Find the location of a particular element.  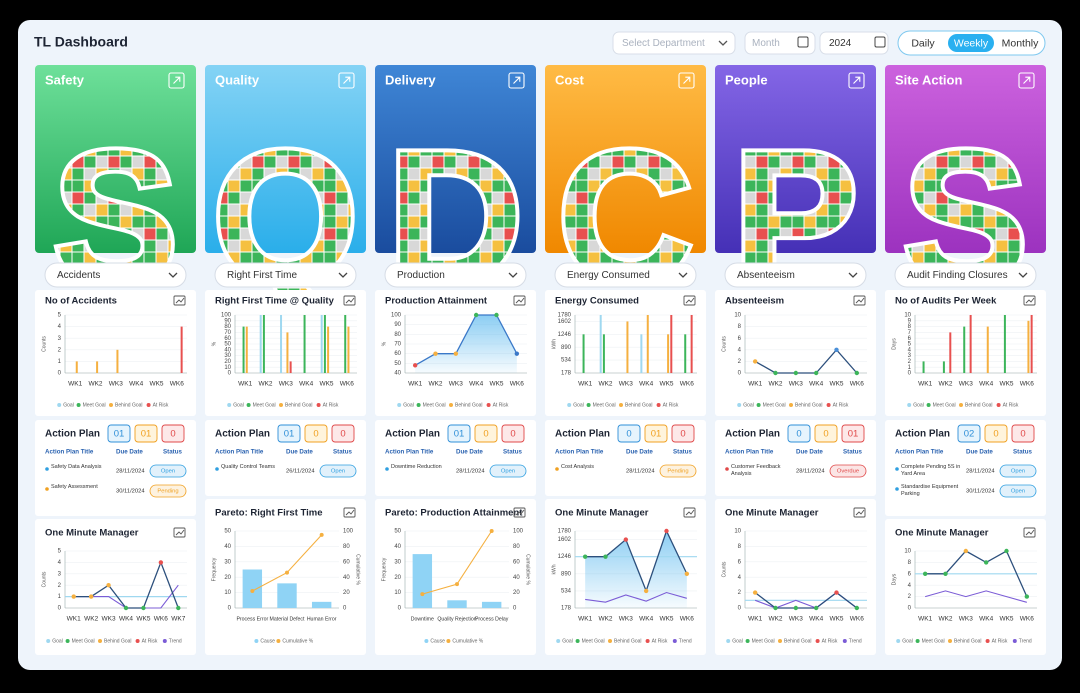

legend-label: Goal is located at coordinates (57, 641).